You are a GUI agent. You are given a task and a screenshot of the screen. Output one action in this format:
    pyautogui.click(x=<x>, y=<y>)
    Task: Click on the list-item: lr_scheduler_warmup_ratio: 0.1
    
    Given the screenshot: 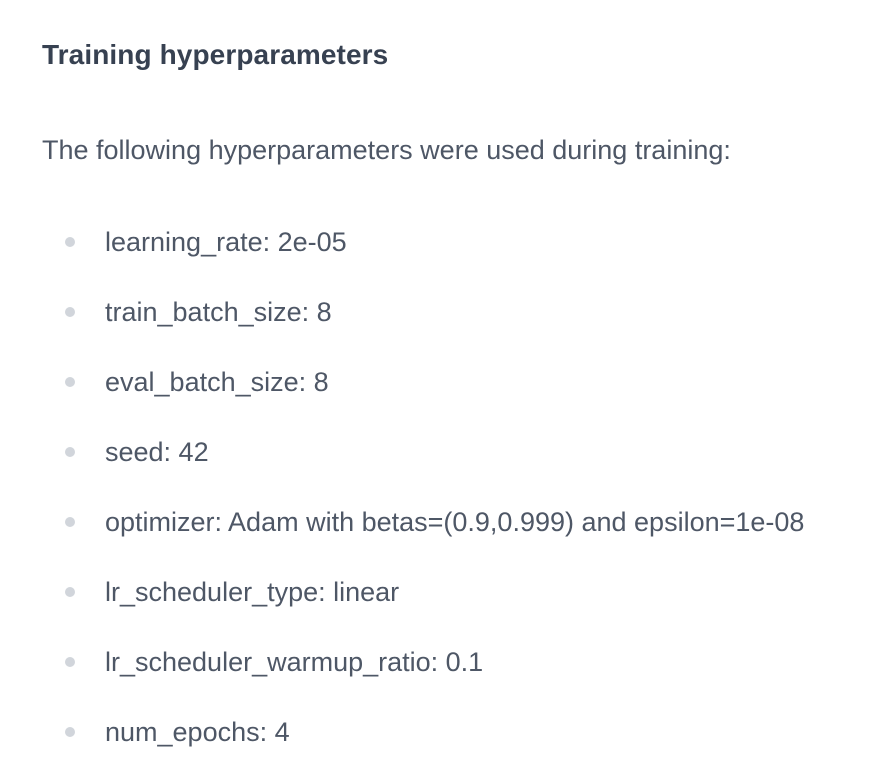 What is the action you would take?
    pyautogui.click(x=444, y=662)
    